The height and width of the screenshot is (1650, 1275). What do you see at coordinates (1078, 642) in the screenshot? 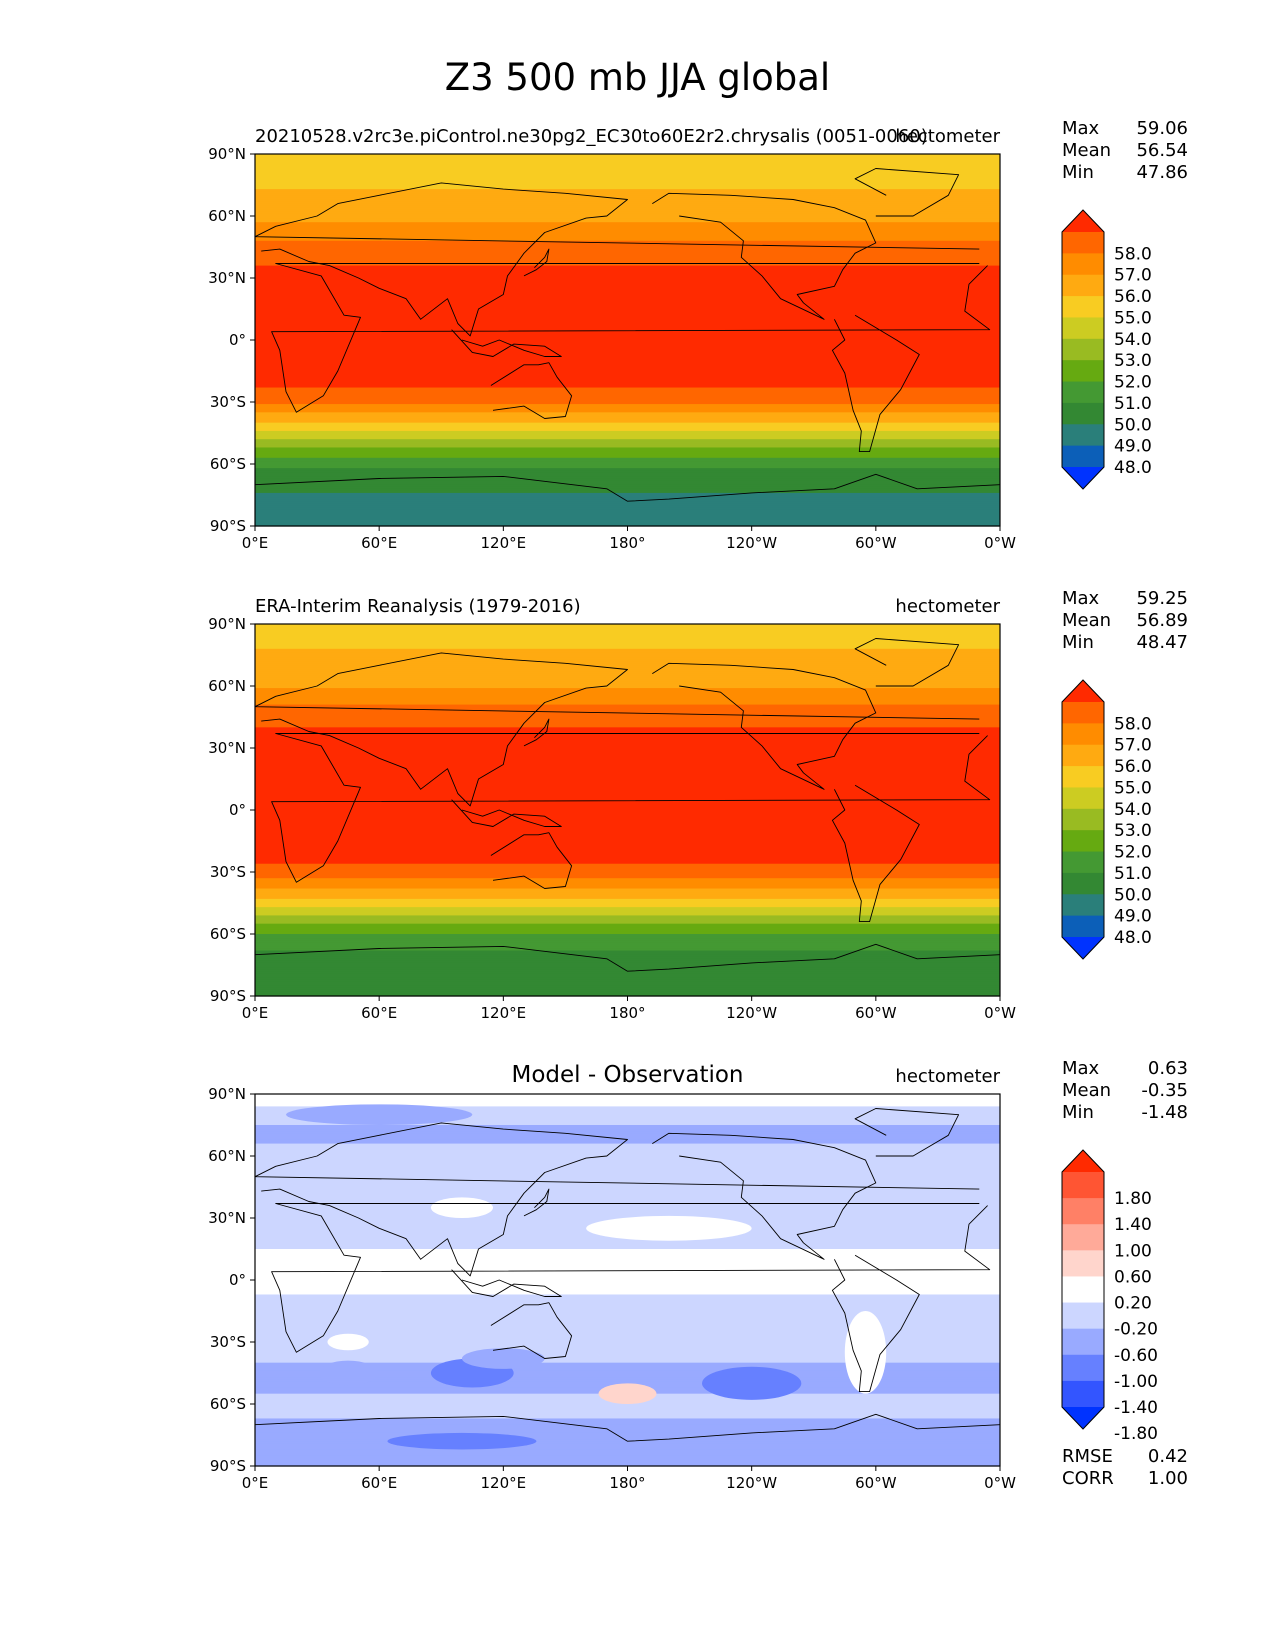
I see `stat-label: Min` at bounding box center [1078, 642].